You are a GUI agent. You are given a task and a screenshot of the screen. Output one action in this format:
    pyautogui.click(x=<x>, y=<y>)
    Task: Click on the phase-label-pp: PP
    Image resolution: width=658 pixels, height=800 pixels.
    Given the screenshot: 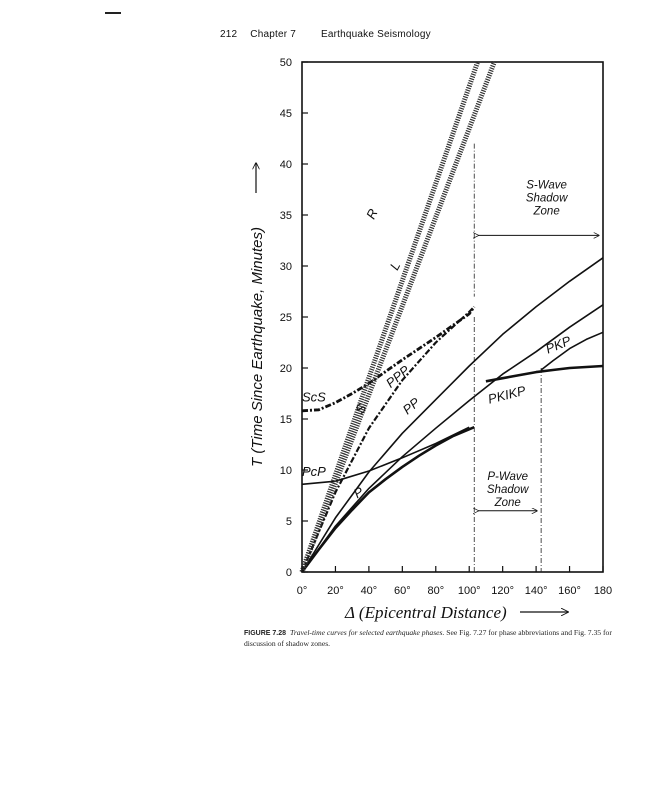 What is the action you would take?
    pyautogui.click(x=411, y=405)
    